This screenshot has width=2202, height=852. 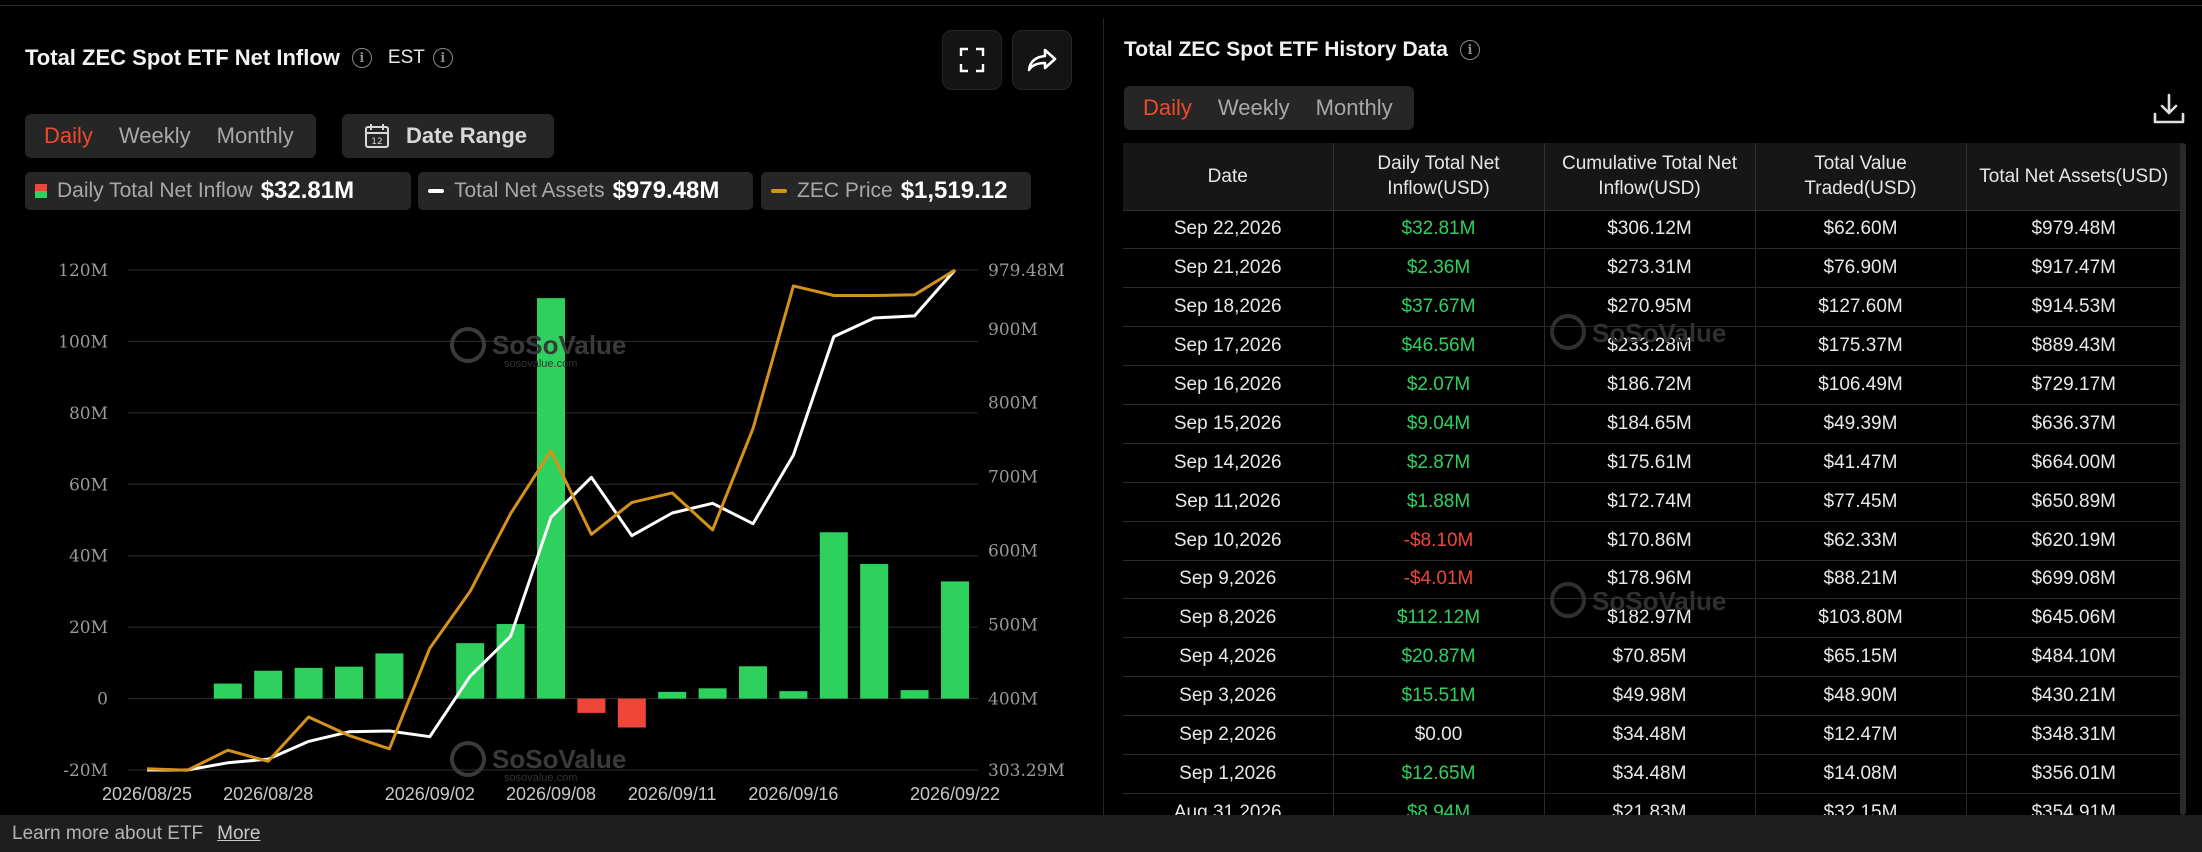 I want to click on history-tab-monthly: Monthly, so click(x=1354, y=107).